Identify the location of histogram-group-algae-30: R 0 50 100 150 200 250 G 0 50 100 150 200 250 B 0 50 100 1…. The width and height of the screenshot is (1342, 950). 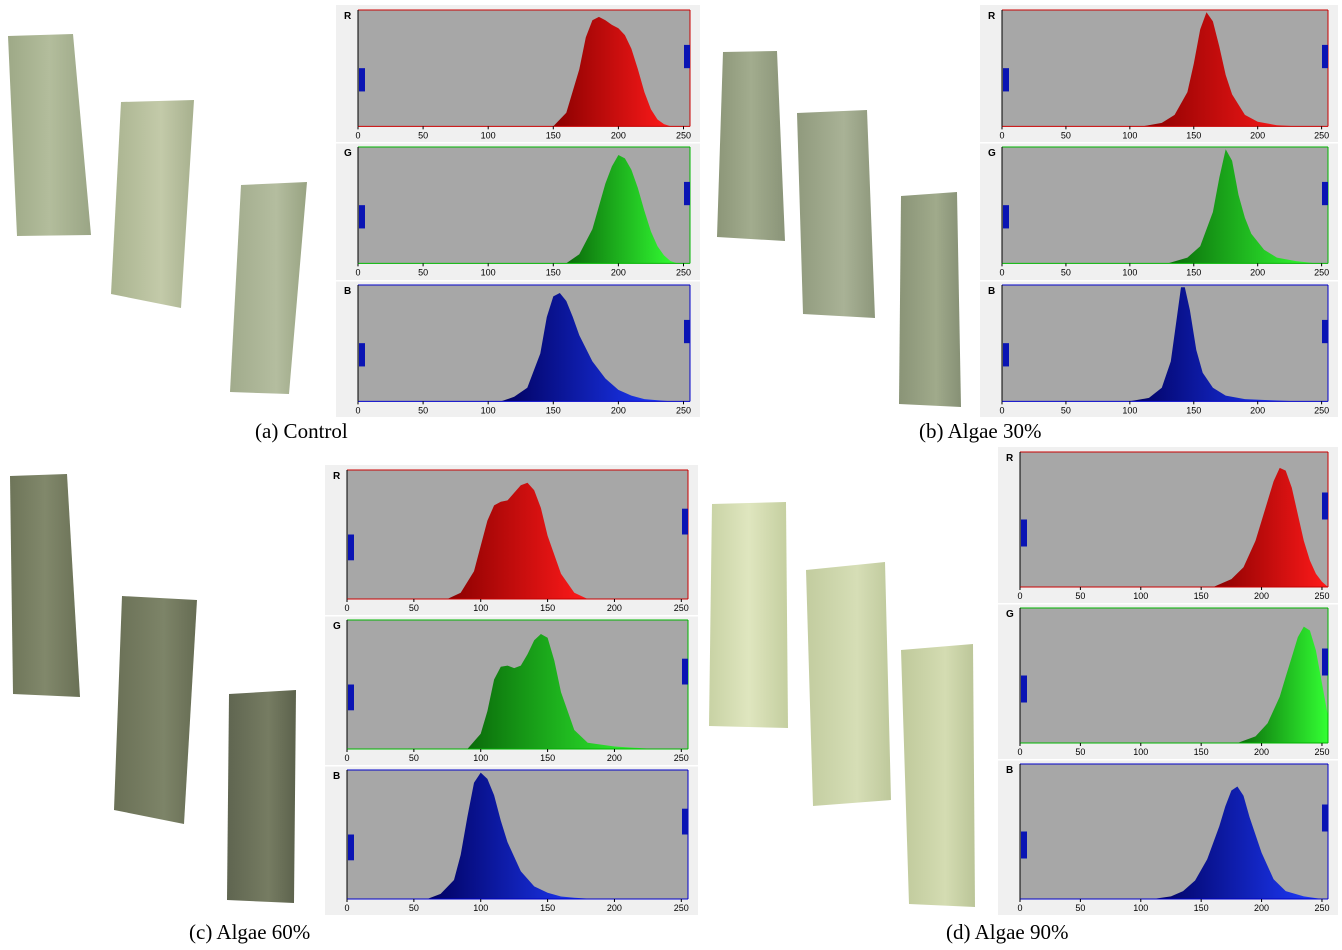
(1159, 211).